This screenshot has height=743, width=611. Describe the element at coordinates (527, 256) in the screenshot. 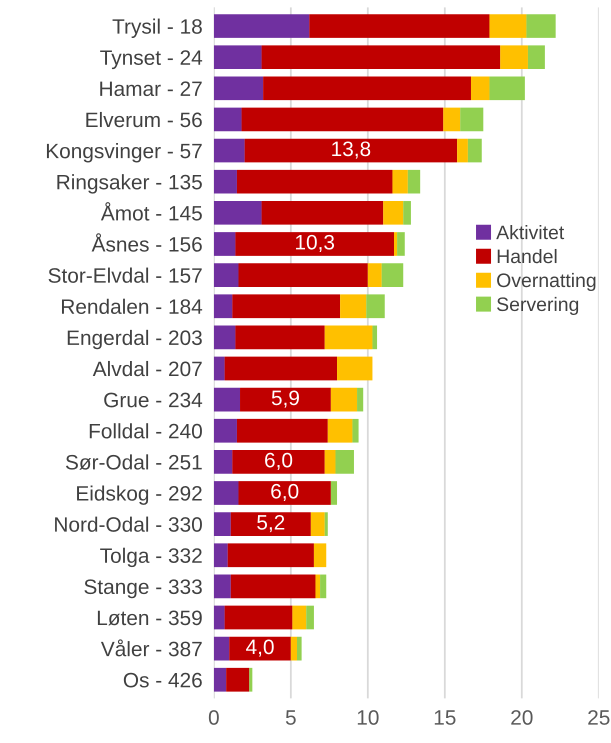

I see `legend-label: Handel` at that location.